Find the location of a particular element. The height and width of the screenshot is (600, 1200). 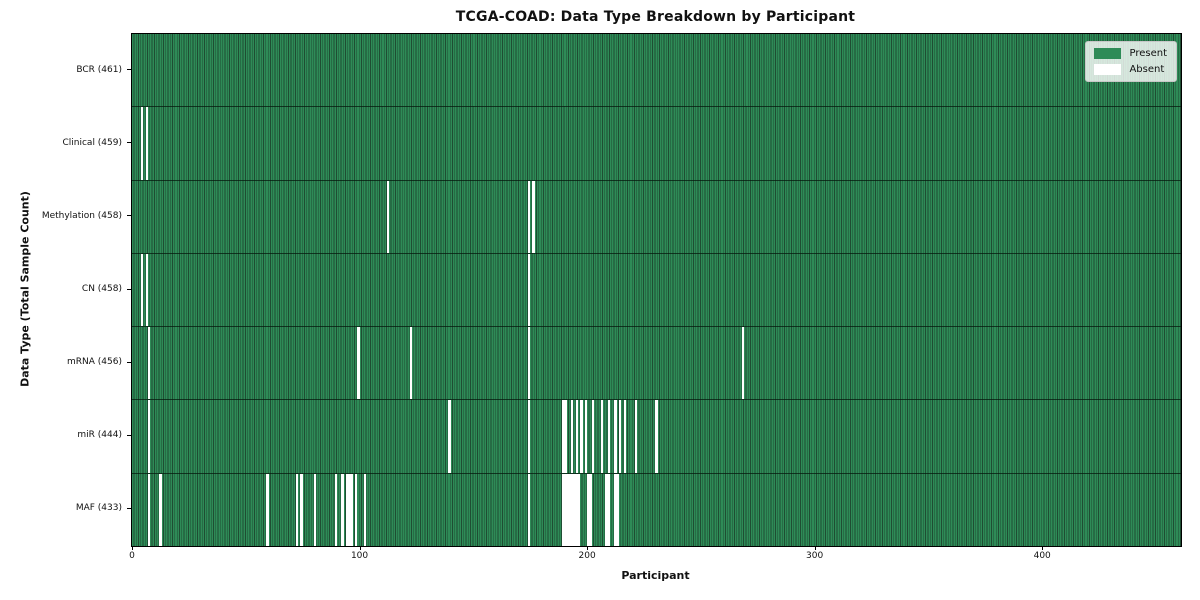

heatmap-row-mir is located at coordinates (656, 436).